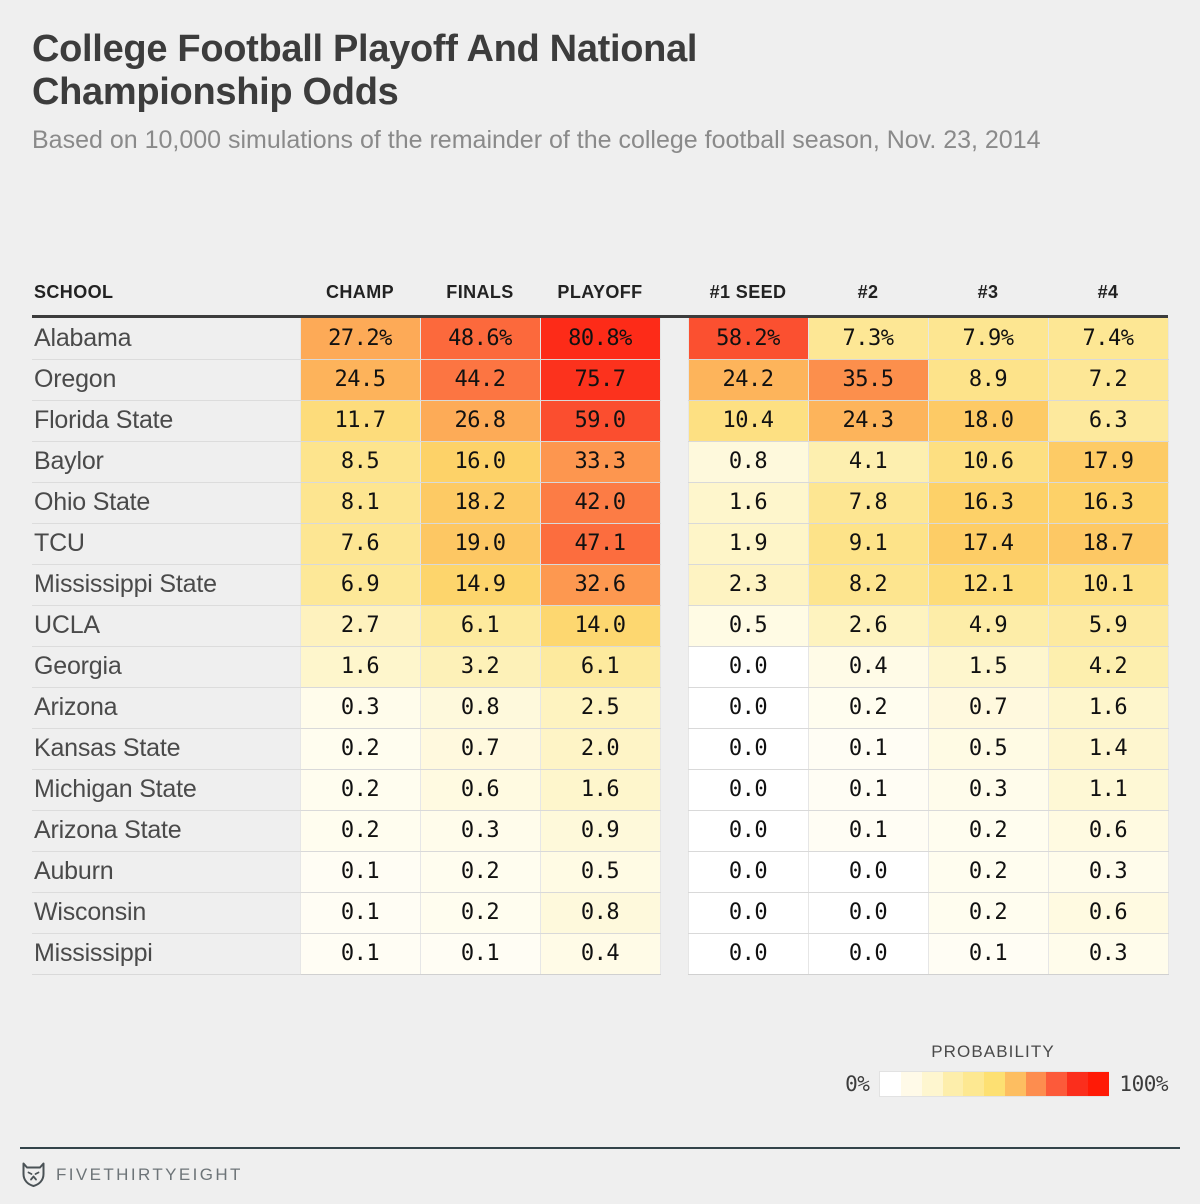 Image resolution: width=1200 pixels, height=1204 pixels. Describe the element at coordinates (480, 292) in the screenshot. I see `column-header-finals: FINALS` at that location.